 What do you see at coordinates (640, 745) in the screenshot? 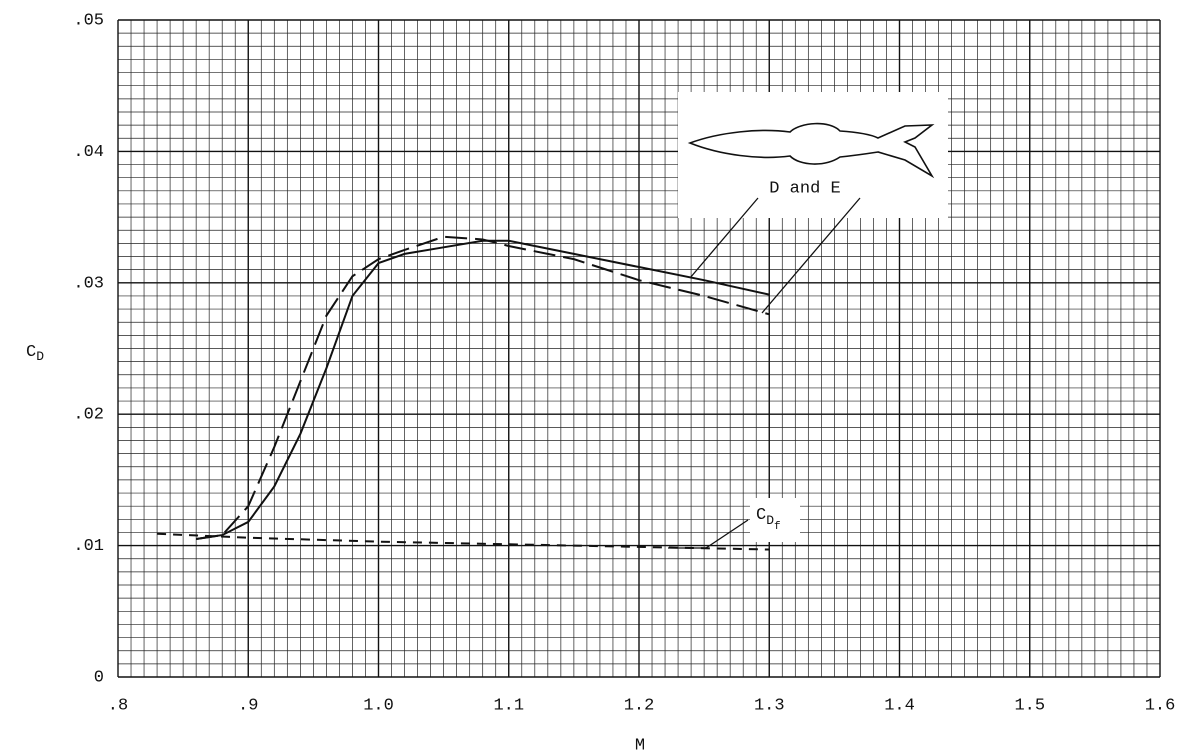
I see `x-axis-label: M` at bounding box center [640, 745].